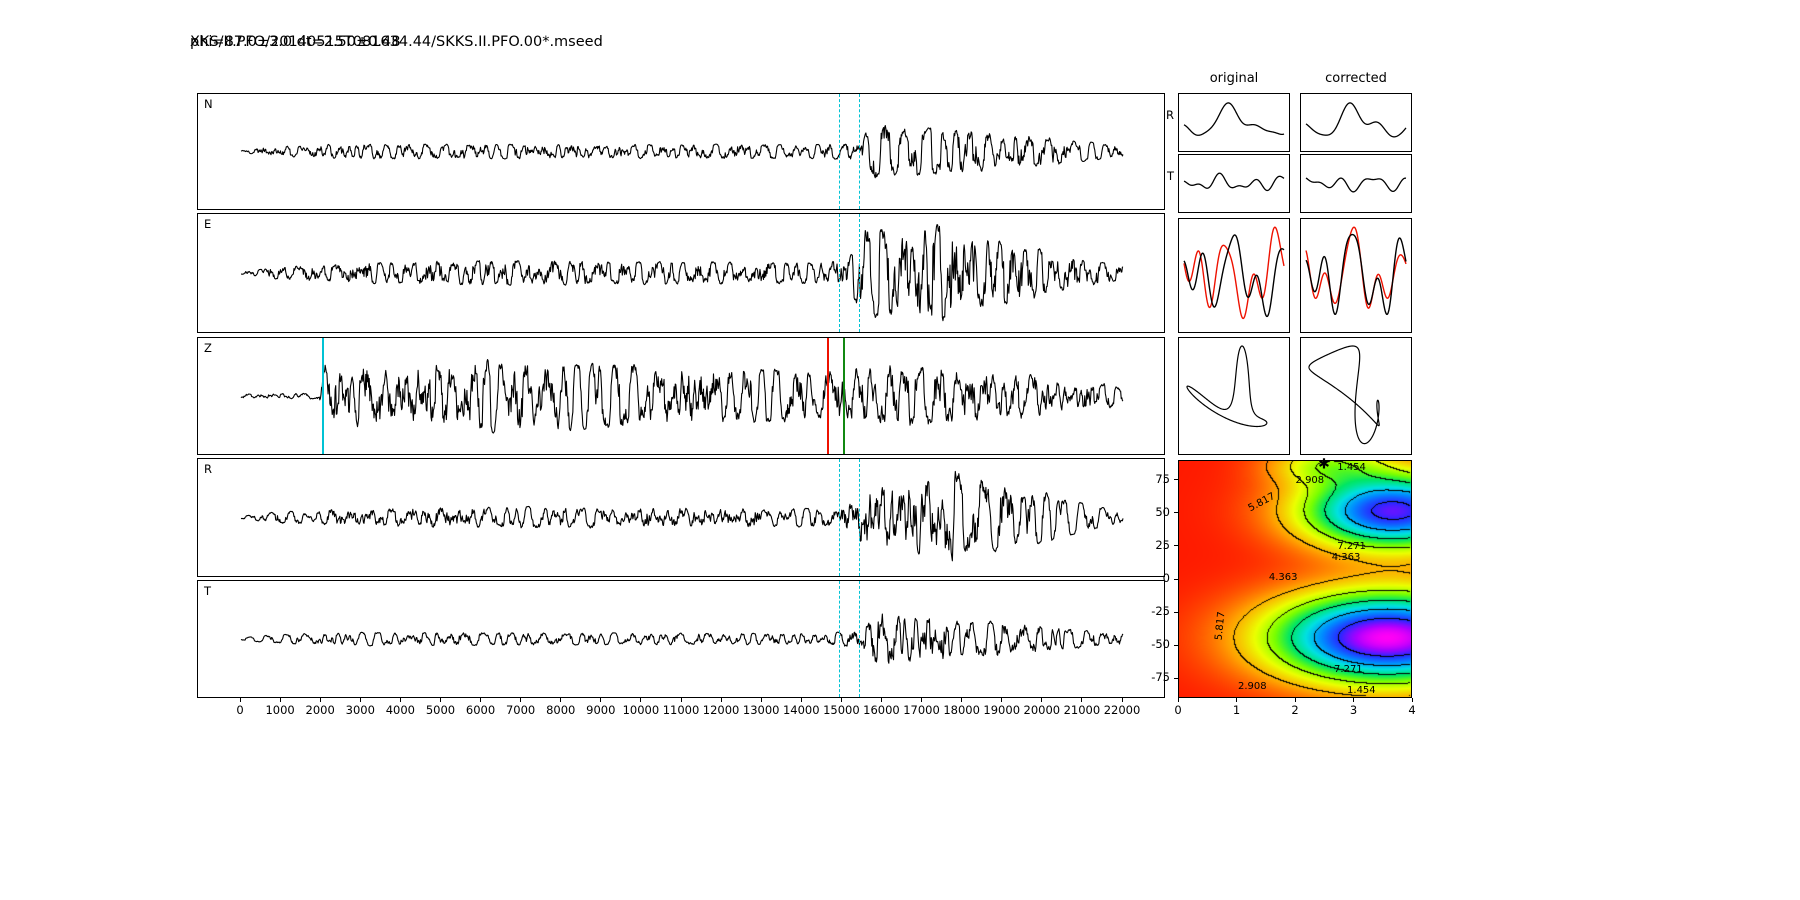 Image resolution: width=1800 pixels, height=900 pixels. I want to click on column-header-original: original, so click(1234, 78).